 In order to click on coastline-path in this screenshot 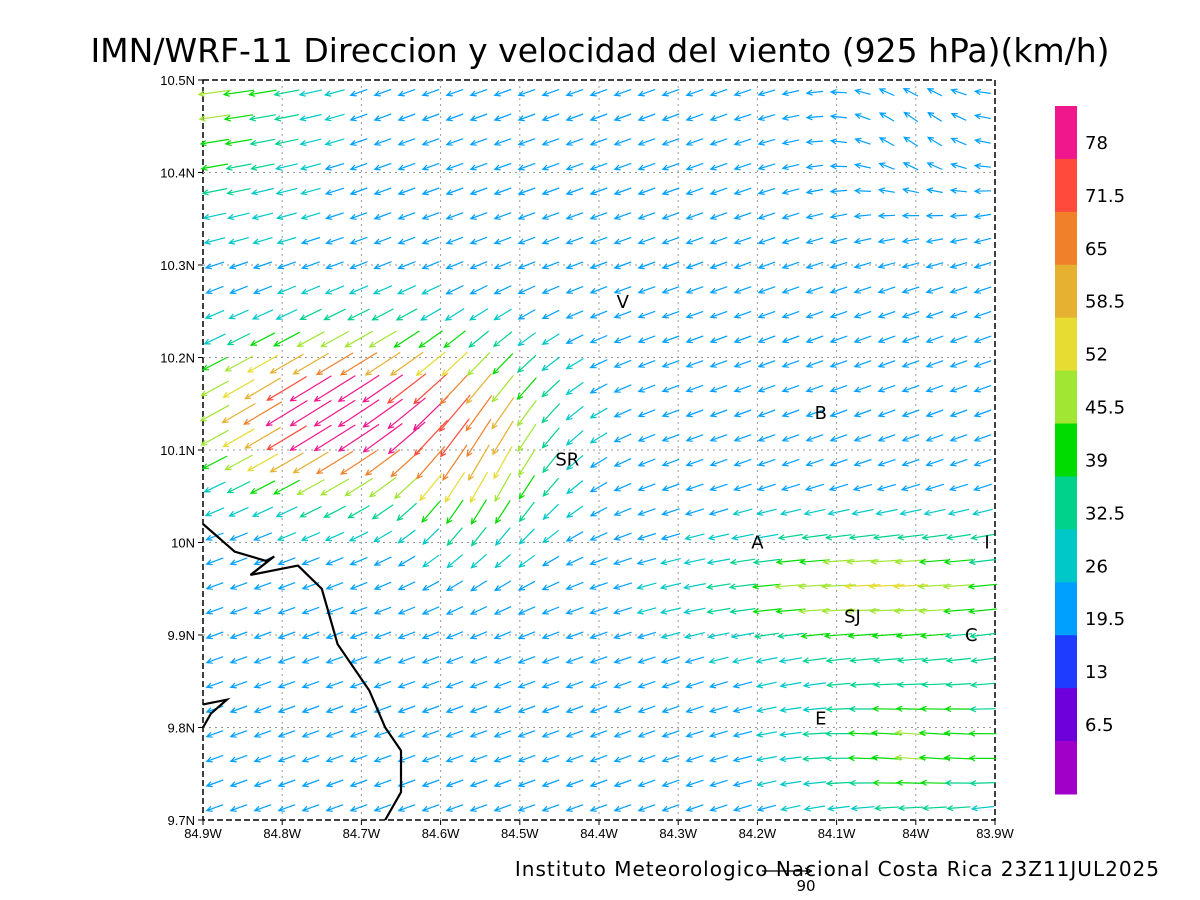, I will do `click(216, 713)`.